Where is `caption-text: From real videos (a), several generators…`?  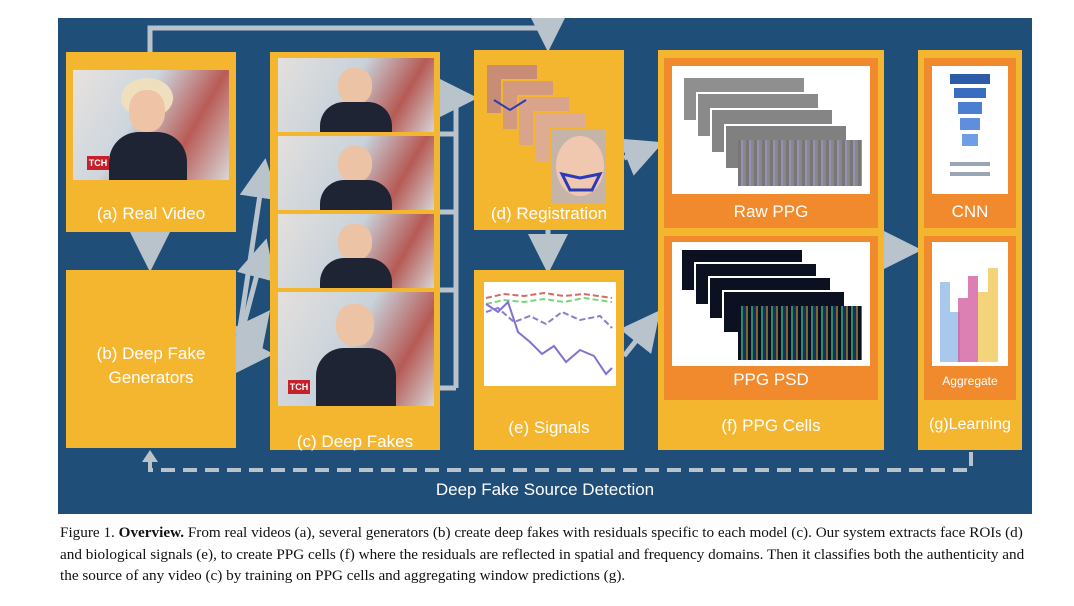
caption-text: From real videos (a), several generators… is located at coordinates (542, 554).